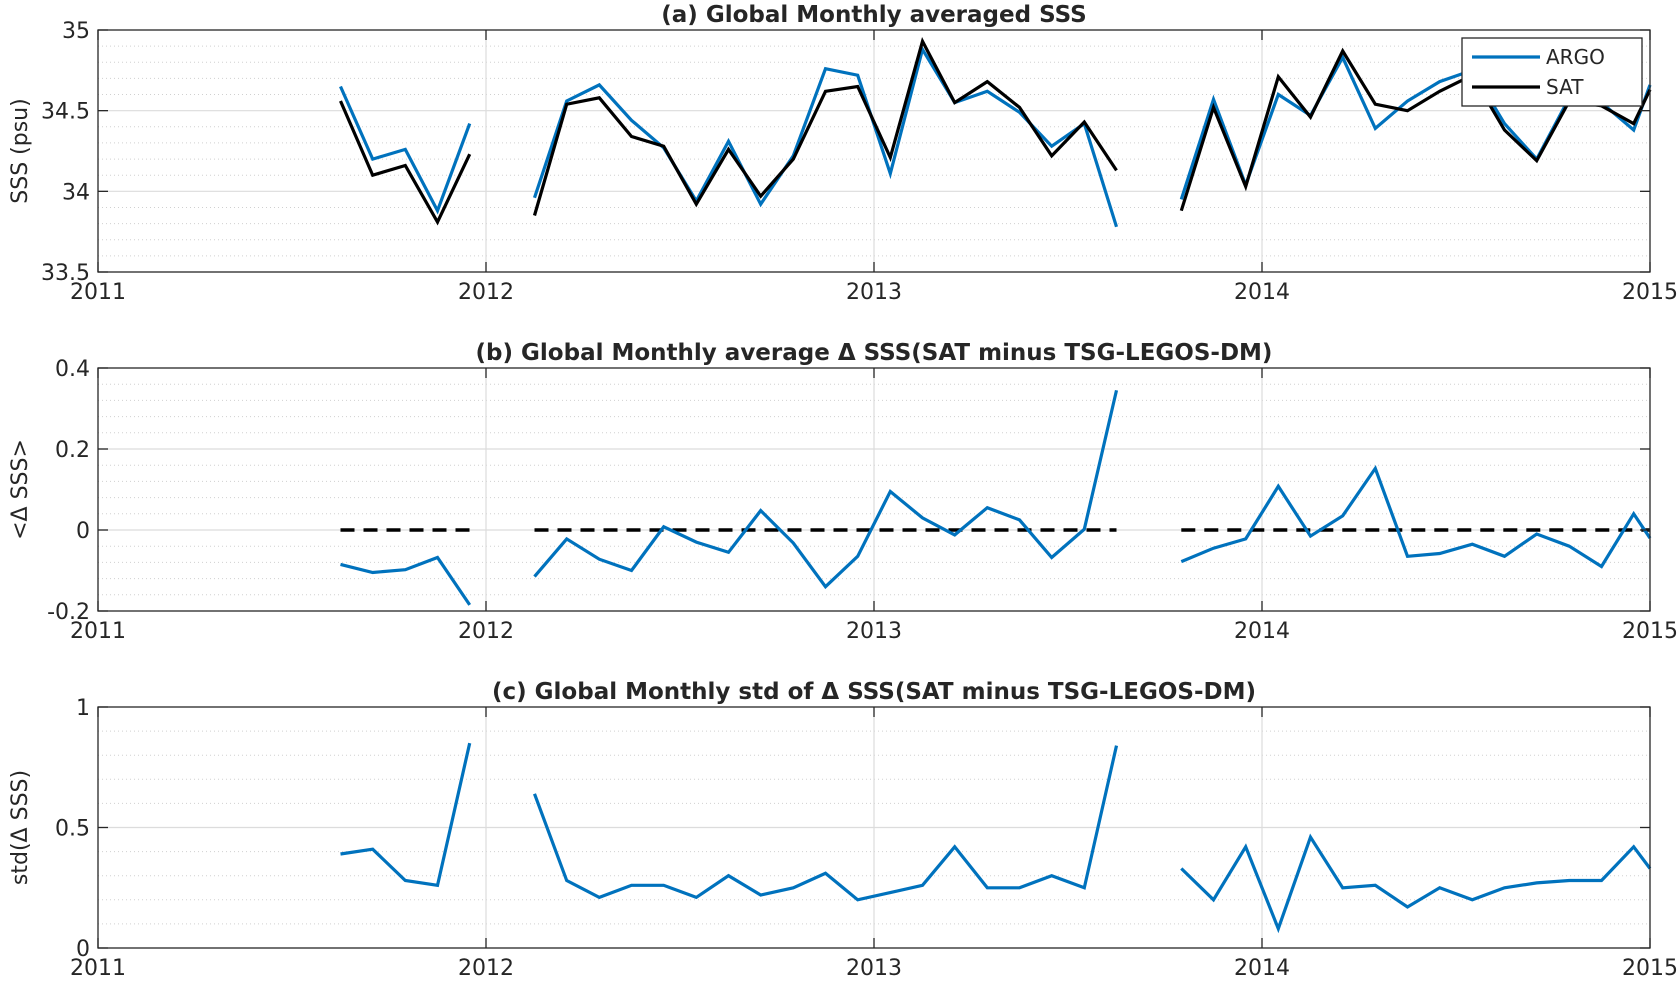  I want to click on y-tick-label: 33.5, so click(65, 273).